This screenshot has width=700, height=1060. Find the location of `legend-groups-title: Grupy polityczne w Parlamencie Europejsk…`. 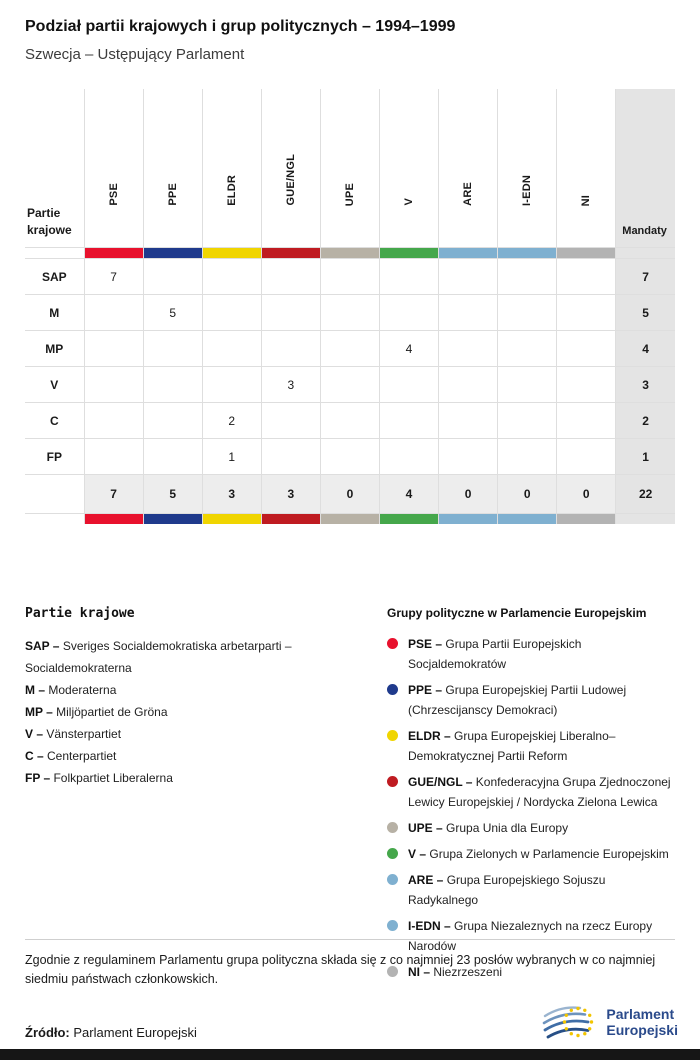

legend-groups-title: Grupy polityczne w Parlamencie Europejsk… is located at coordinates (517, 613).